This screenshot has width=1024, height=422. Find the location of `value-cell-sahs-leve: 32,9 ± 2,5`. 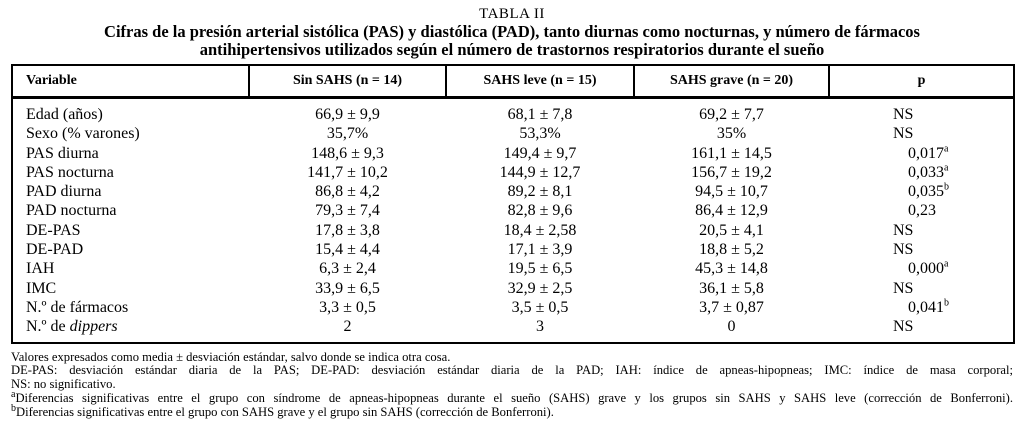

value-cell-sahs-leve: 32,9 ± 2,5 is located at coordinates (540, 288).